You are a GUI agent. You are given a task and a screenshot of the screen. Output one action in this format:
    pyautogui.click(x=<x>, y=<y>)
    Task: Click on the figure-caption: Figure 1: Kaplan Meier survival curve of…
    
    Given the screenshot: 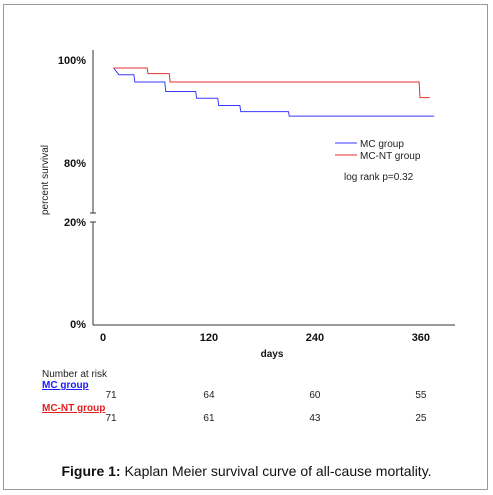 What is the action you would take?
    pyautogui.click(x=246, y=471)
    